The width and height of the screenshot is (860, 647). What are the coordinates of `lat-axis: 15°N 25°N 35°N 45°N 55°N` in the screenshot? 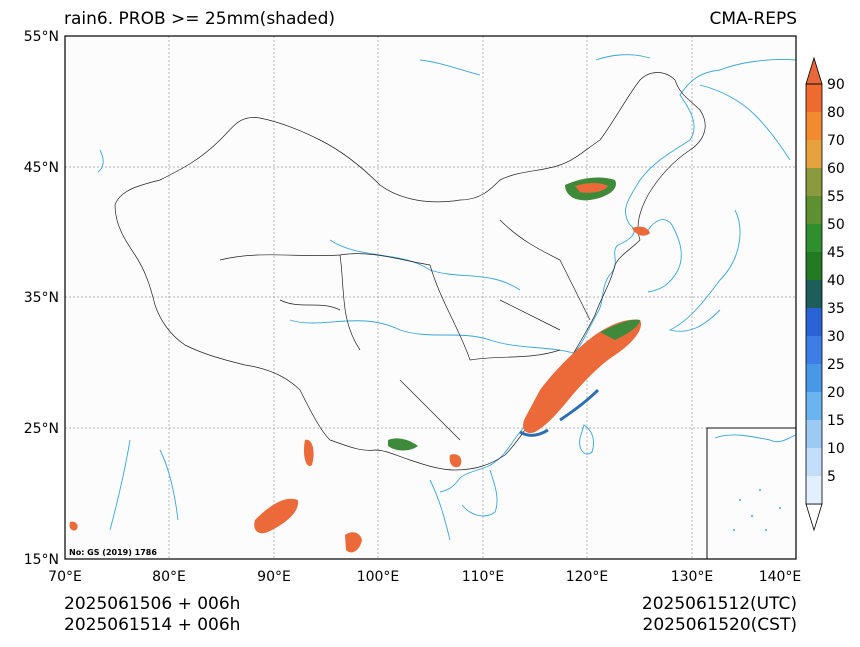 It's located at (41, 298).